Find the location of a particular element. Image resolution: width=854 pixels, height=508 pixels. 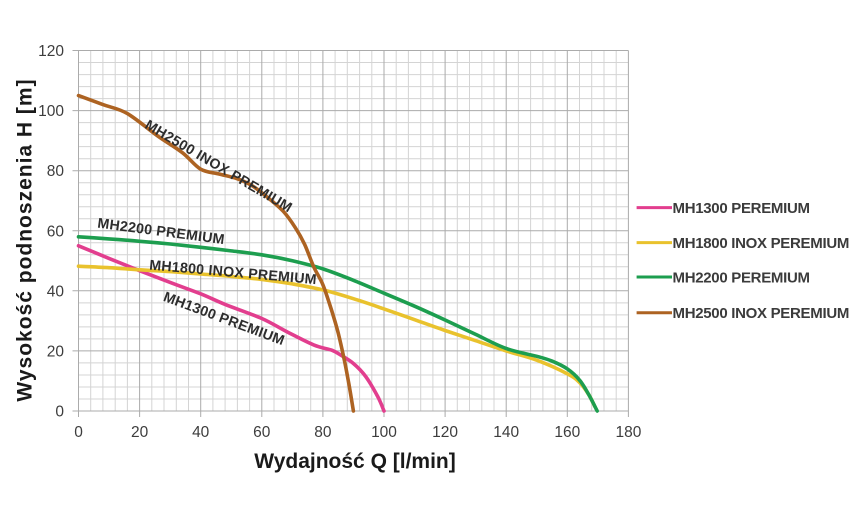

svg-text: MH2200 PEREMIUM is located at coordinates (741, 277).